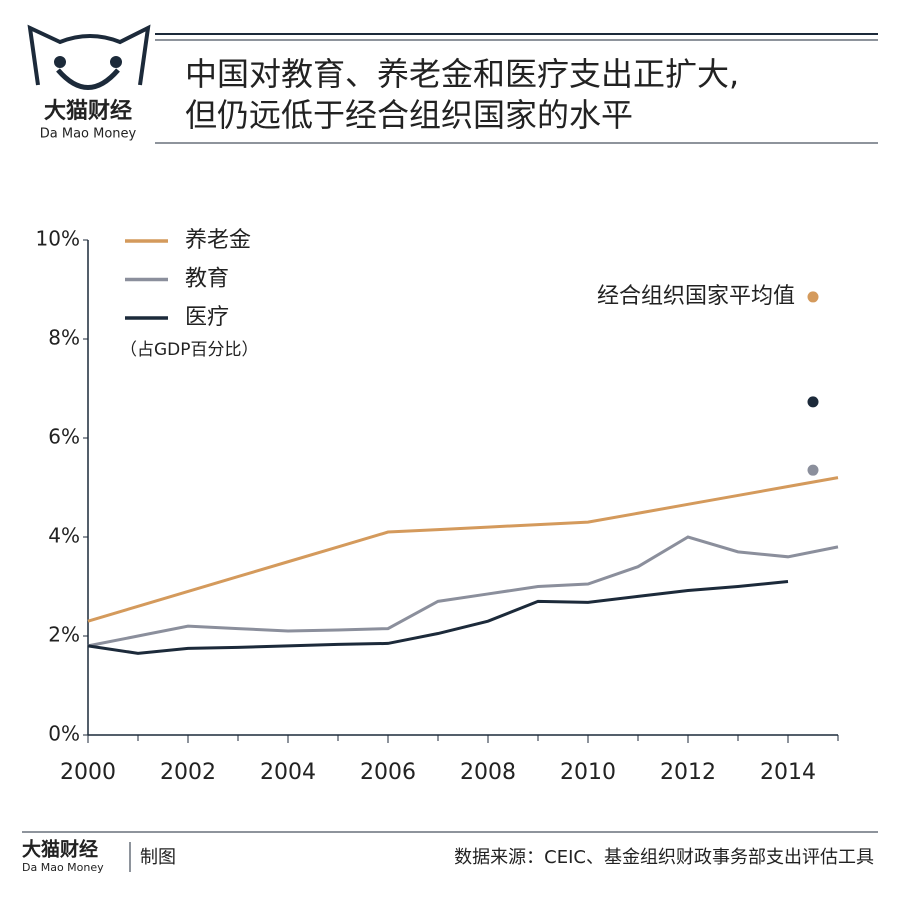 The height and width of the screenshot is (898, 900). What do you see at coordinates (158, 857) in the screenshot?
I see `made-by: 制图` at bounding box center [158, 857].